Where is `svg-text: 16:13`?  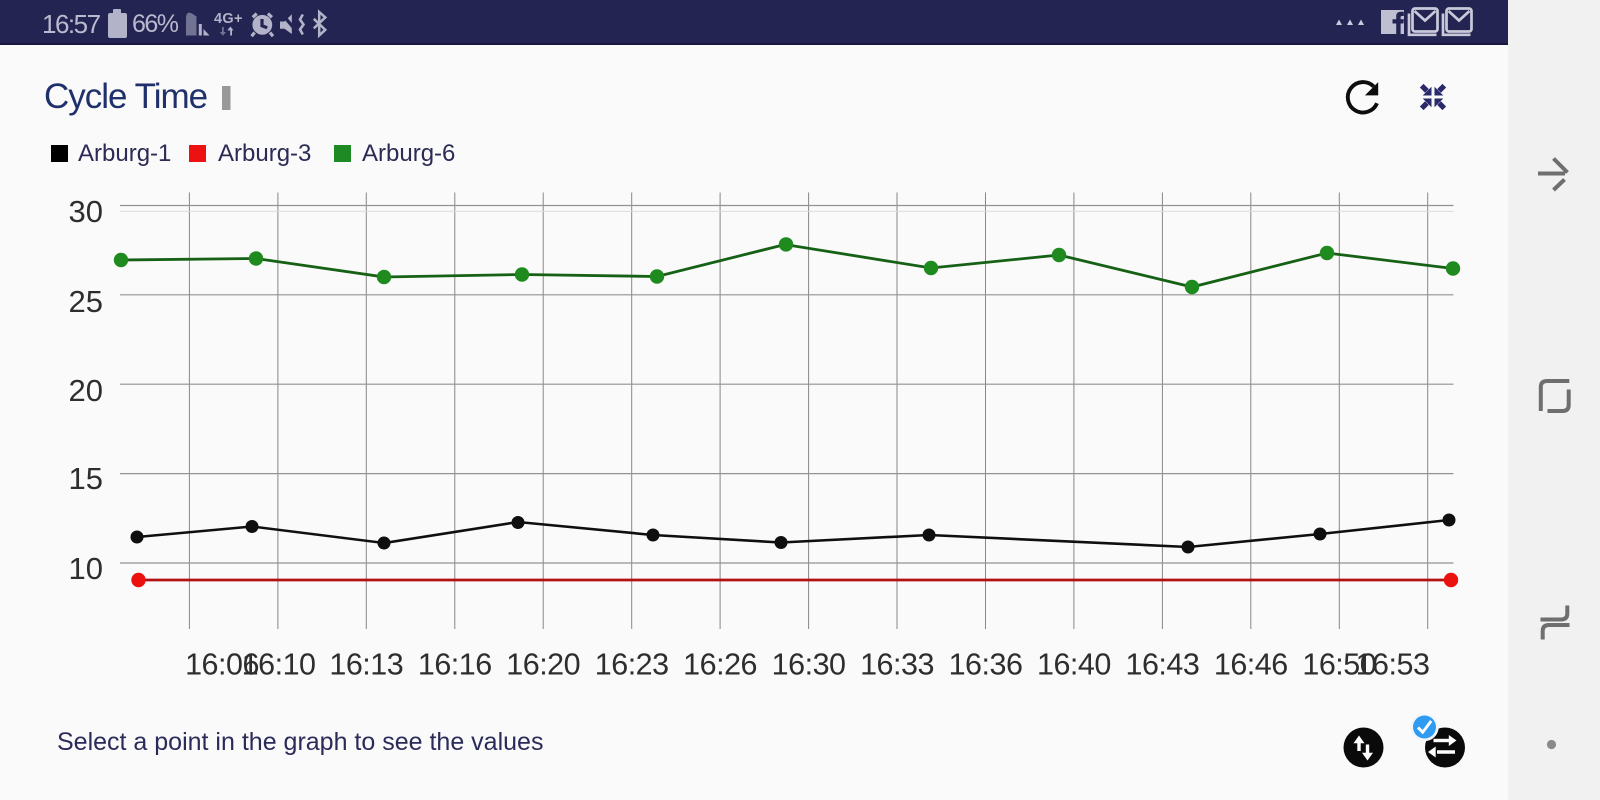
svg-text: 16:13 is located at coordinates (366, 665).